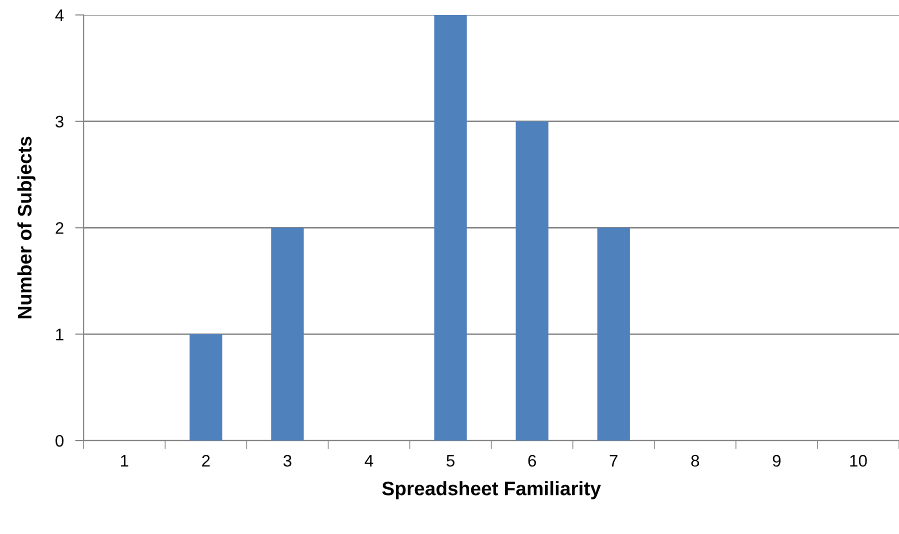 The image size is (899, 534). Describe the element at coordinates (60, 228) in the screenshot. I see `y-tick-label: 2` at that location.